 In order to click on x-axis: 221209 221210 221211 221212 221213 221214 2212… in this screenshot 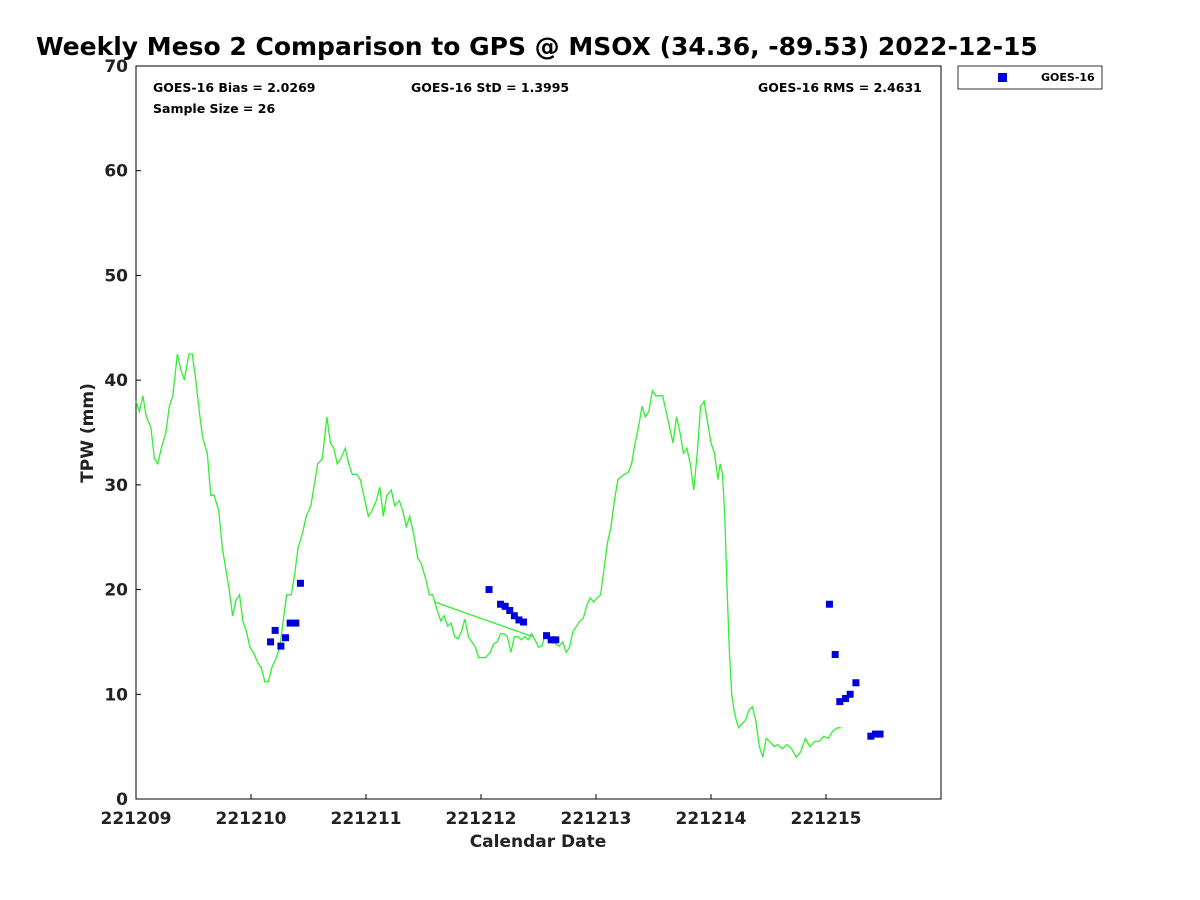, I will do `click(481, 811)`.